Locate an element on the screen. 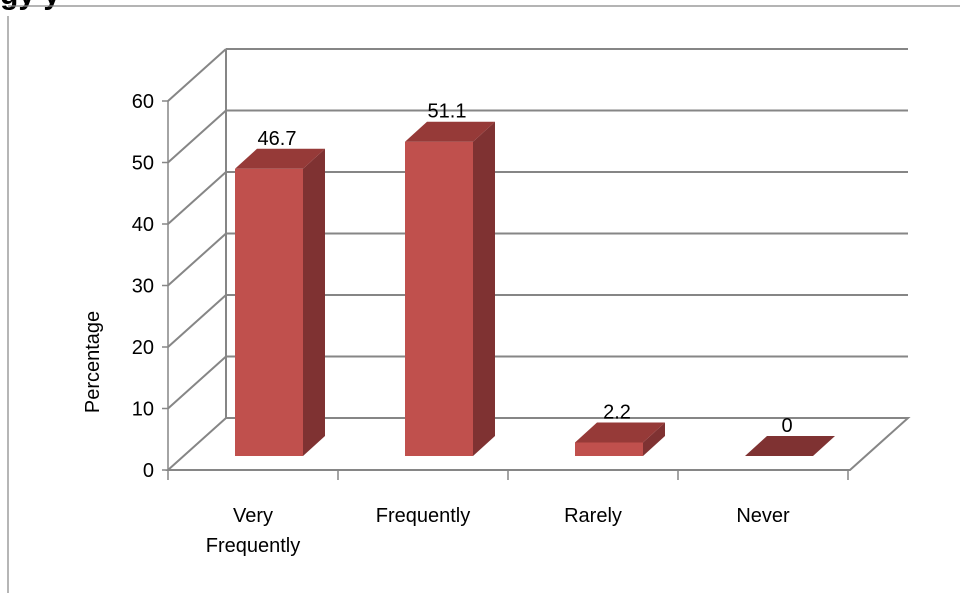 Image resolution: width=961 pixels, height=594 pixels. chart-title-fragment: gy y is located at coordinates (480, 5).